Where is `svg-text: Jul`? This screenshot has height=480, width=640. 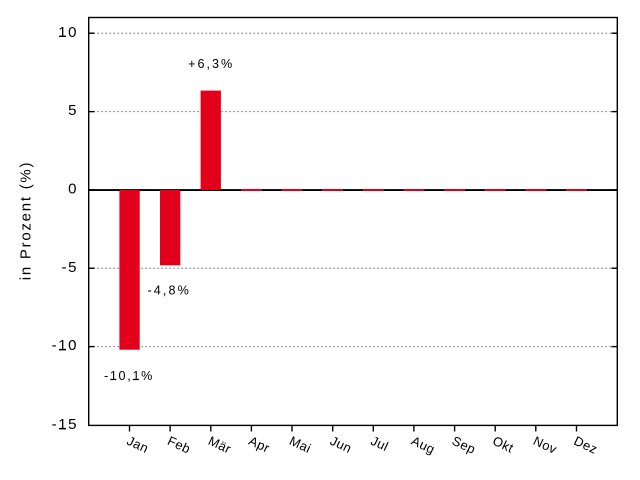 svg-text: Jul is located at coordinates (379, 443).